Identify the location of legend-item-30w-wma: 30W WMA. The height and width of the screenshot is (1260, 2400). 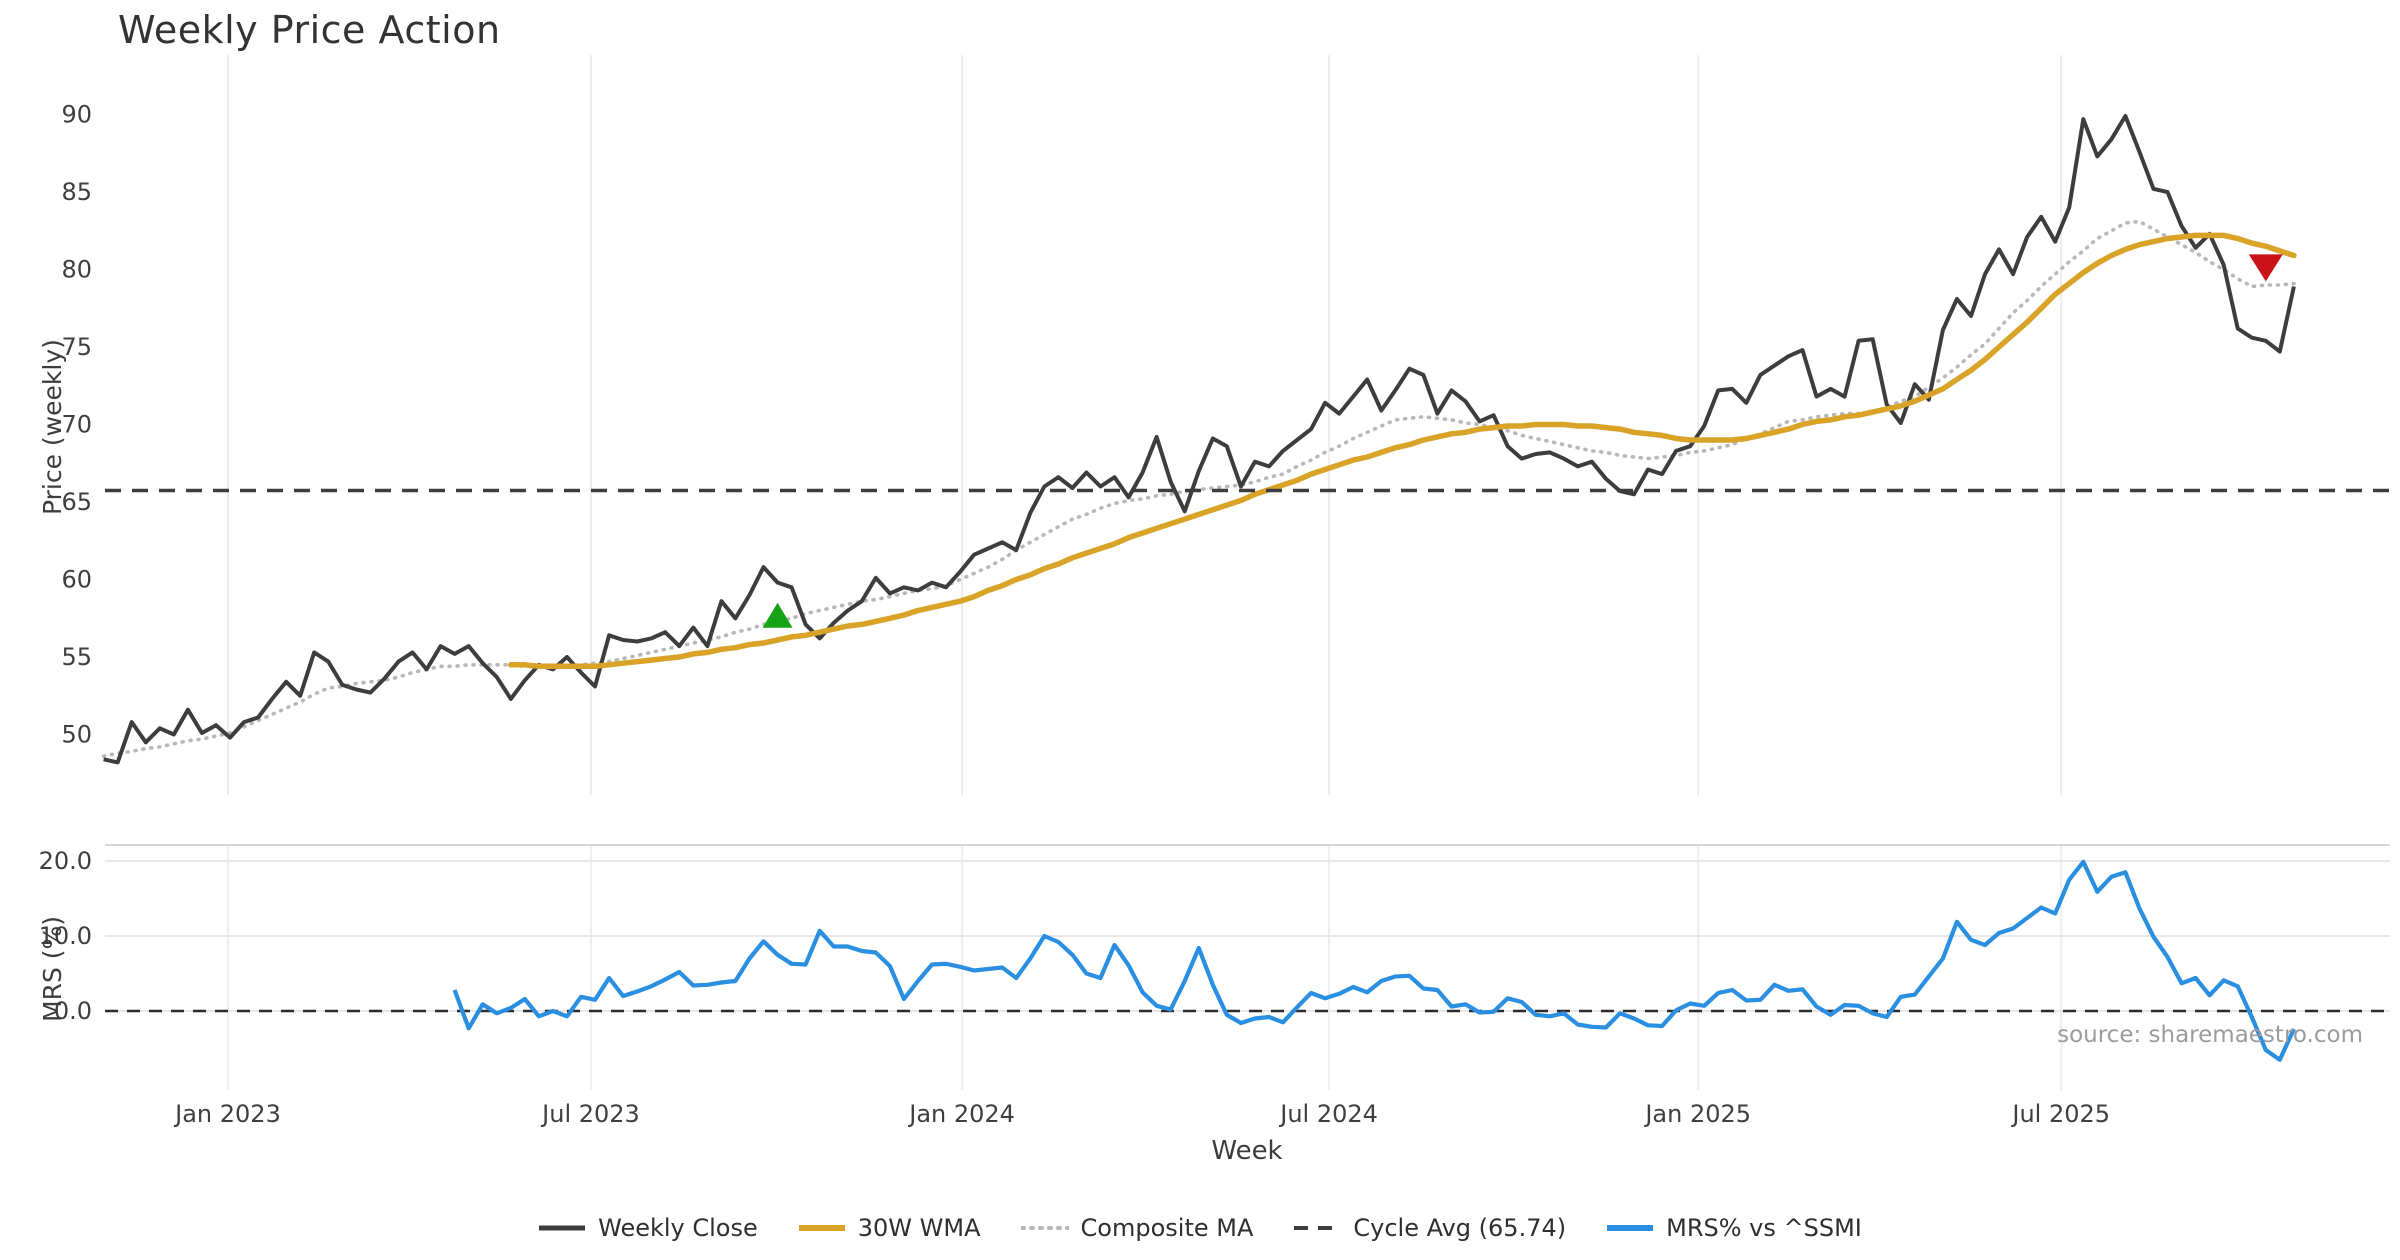
(889, 1228).